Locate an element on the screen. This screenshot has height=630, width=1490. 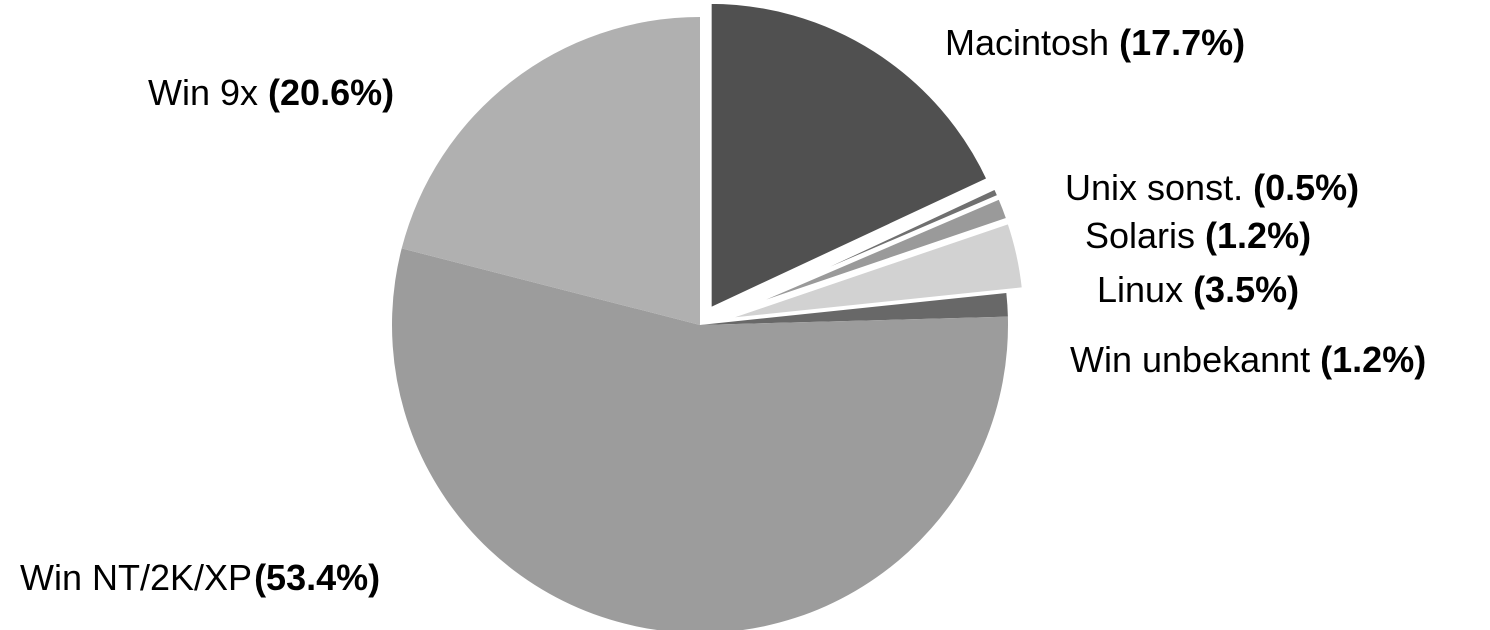
slice-label: Linux (3.5%) is located at coordinates (1198, 289).